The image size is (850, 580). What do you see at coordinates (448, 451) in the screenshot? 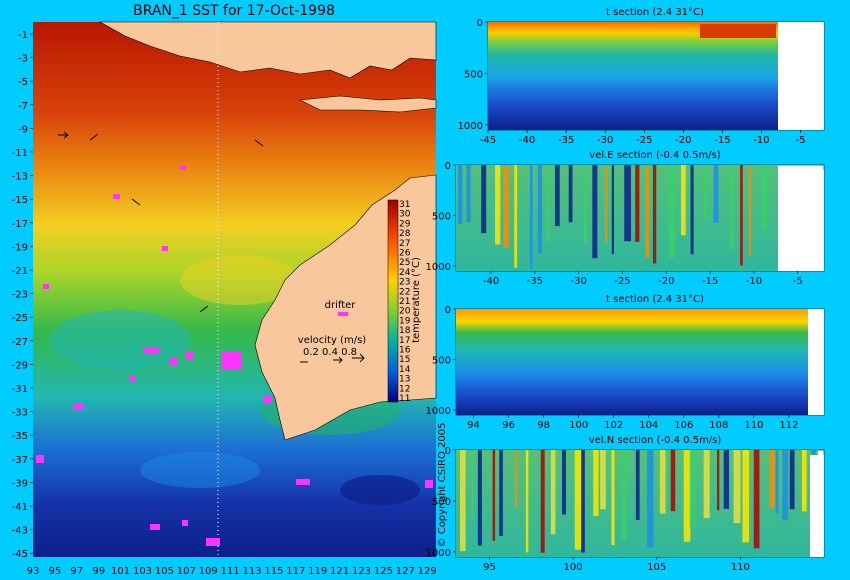
I see `y-tick-label: 0` at bounding box center [448, 451].